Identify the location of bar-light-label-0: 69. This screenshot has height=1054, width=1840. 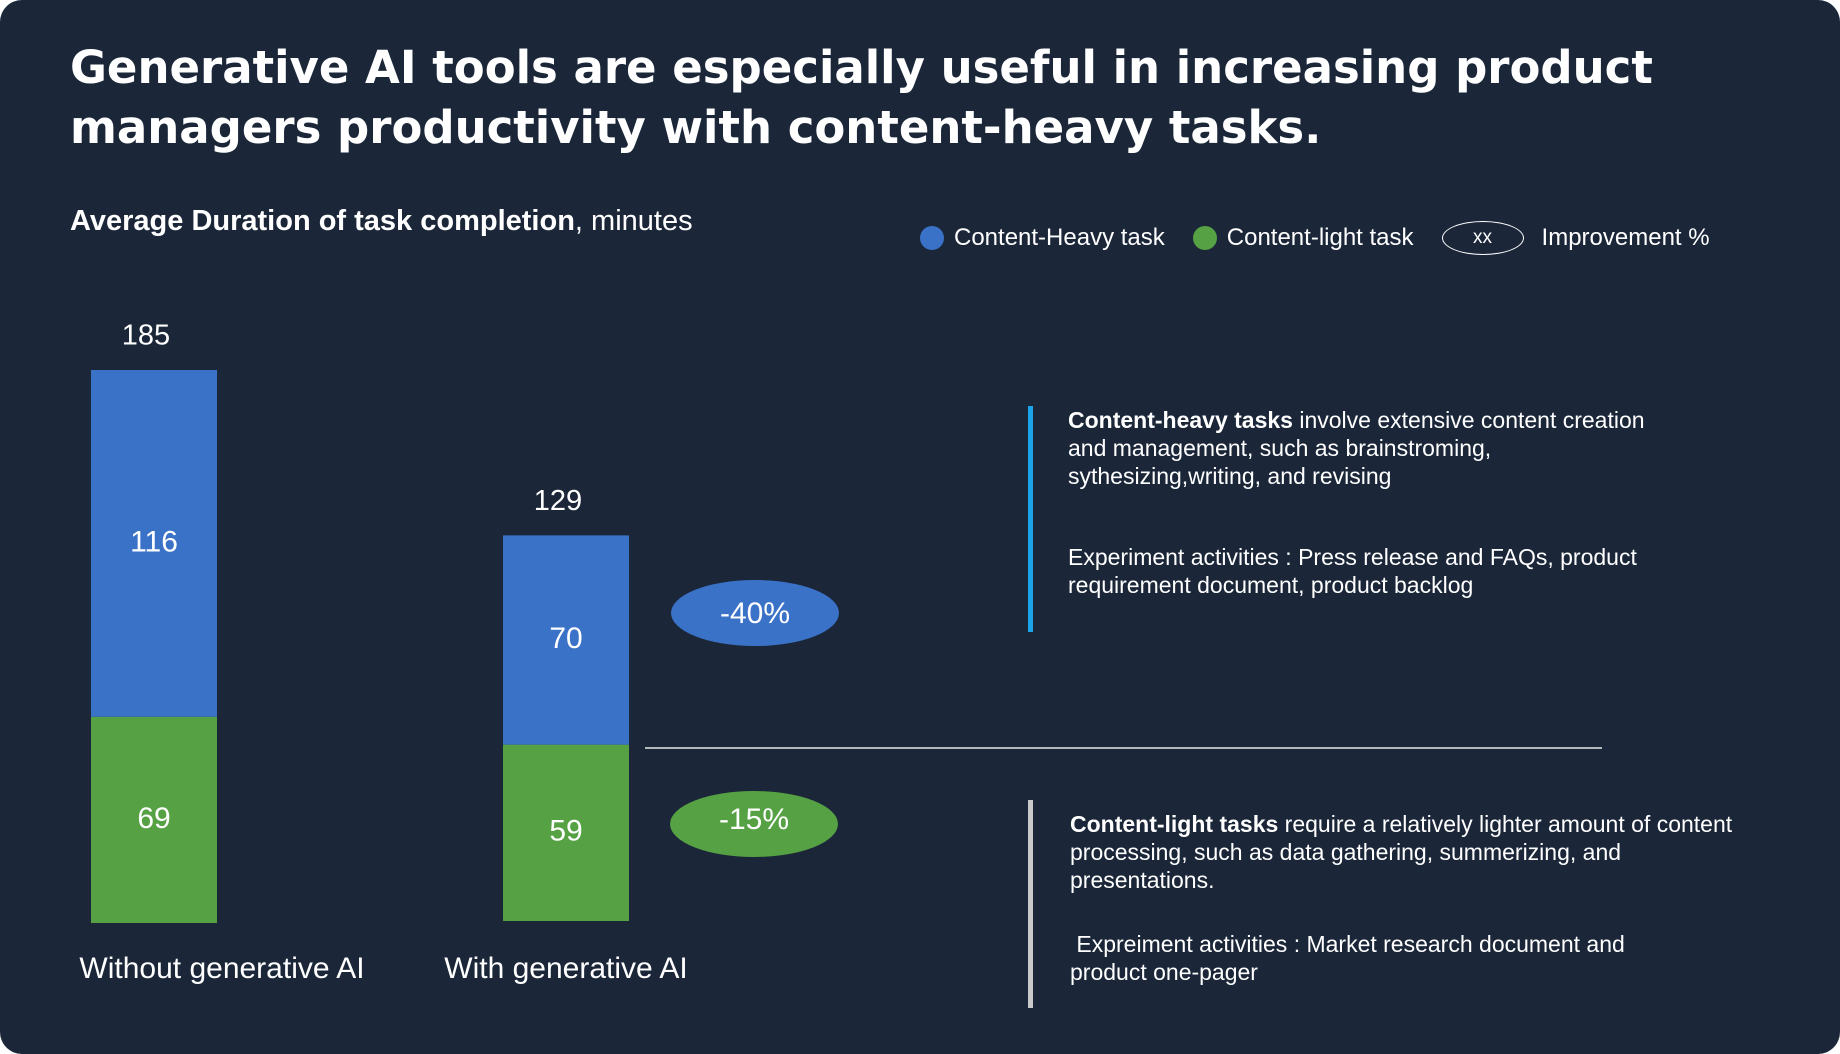
(153, 818).